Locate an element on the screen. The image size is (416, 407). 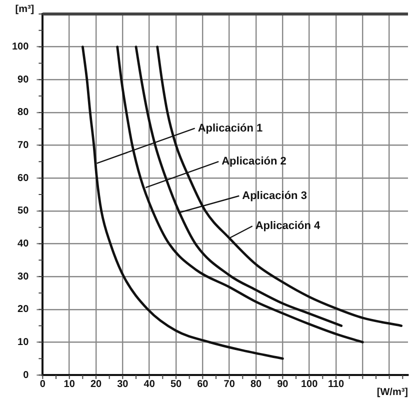
x-tick-label: 100 is located at coordinates (309, 384).